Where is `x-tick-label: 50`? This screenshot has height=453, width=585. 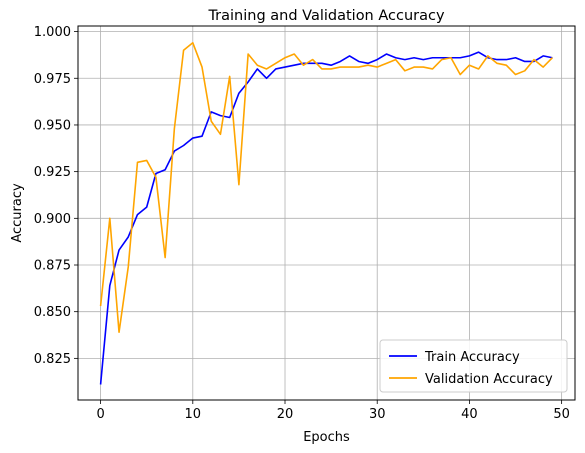 x-tick-label: 50 is located at coordinates (561, 414).